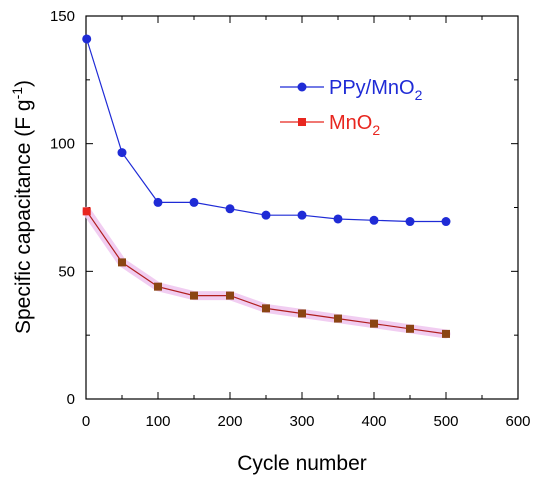 This screenshot has width=550, height=479. What do you see at coordinates (62, 208) in the screenshot?
I see `y-tick-labels: 0 50 100 150` at bounding box center [62, 208].